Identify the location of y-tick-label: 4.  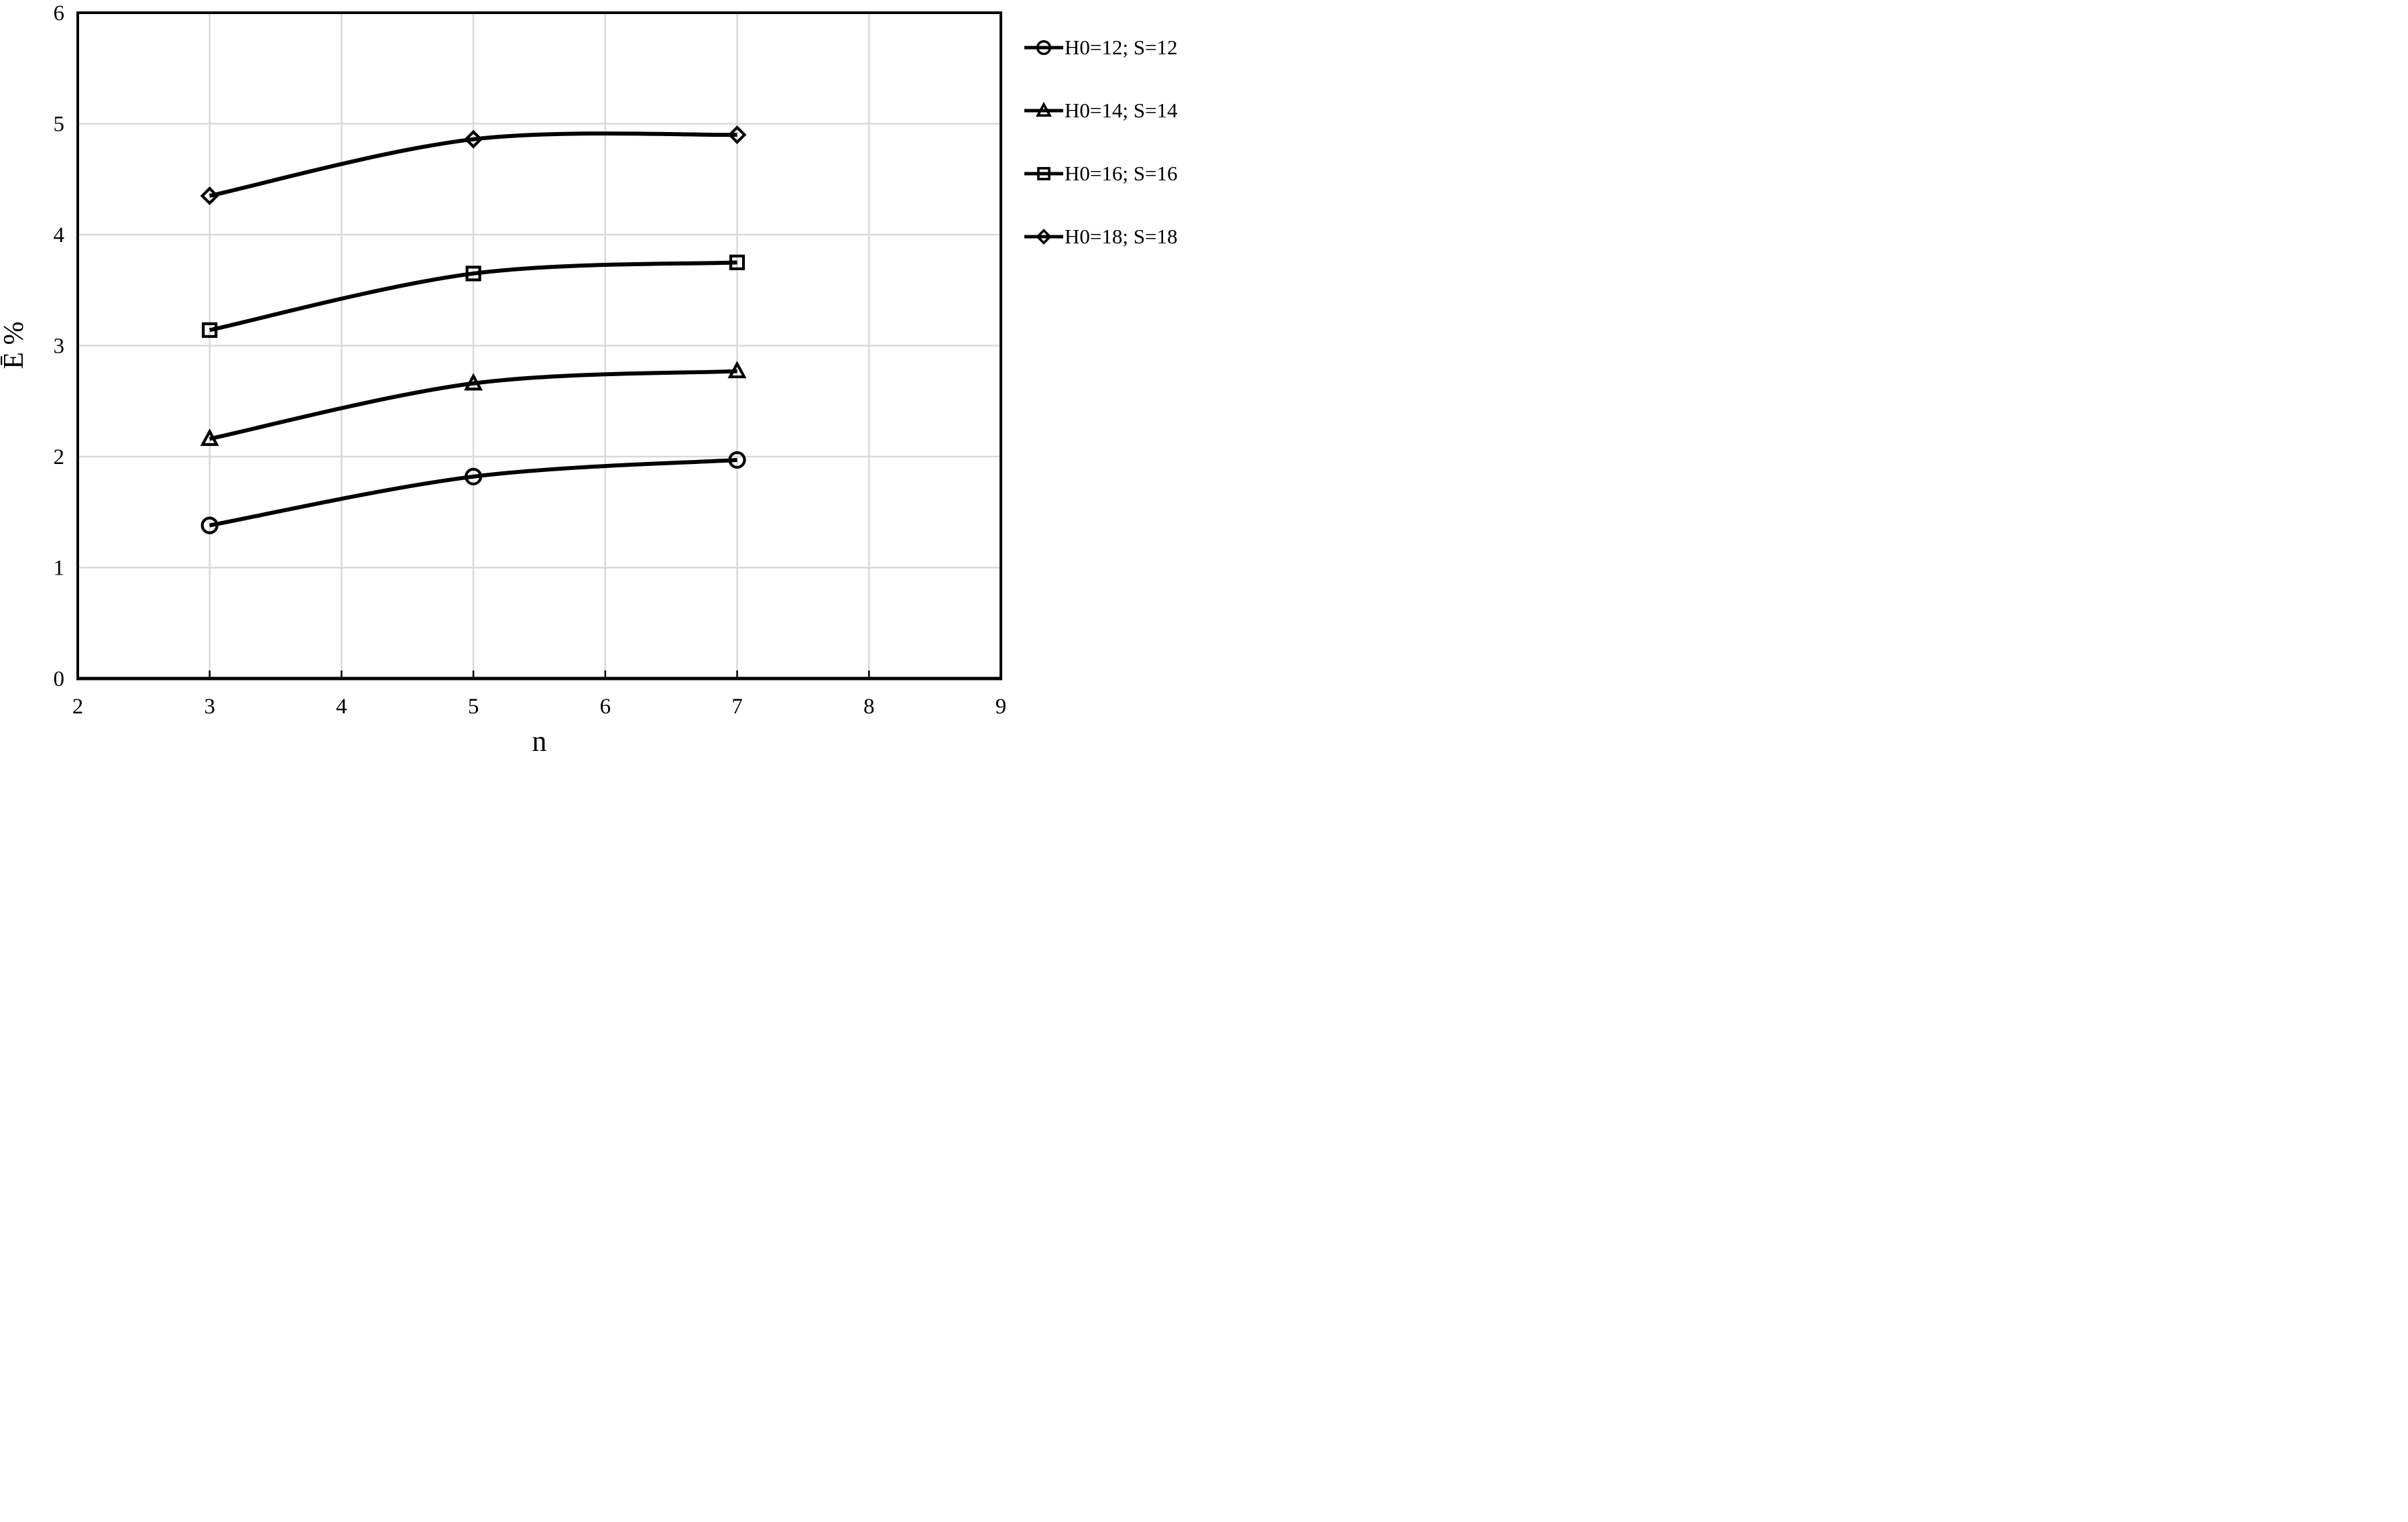
(59, 235).